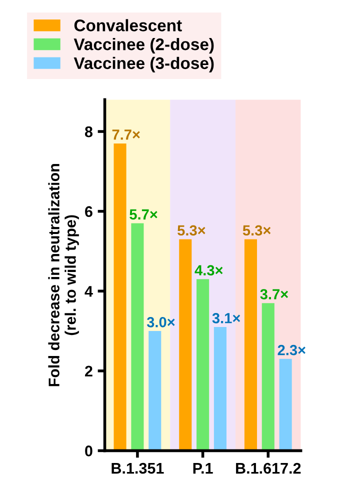 This screenshot has height=498, width=338. Describe the element at coordinates (268, 468) in the screenshot. I see `x-tick-label: B.1.617.2` at that location.